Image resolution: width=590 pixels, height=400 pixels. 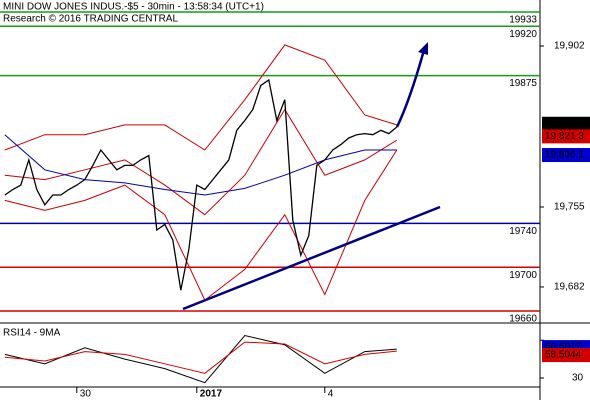 What do you see at coordinates (90, 19) in the screenshot?
I see `chart-subtitle: Research © 2016 TRADING CENTRAL` at bounding box center [90, 19].